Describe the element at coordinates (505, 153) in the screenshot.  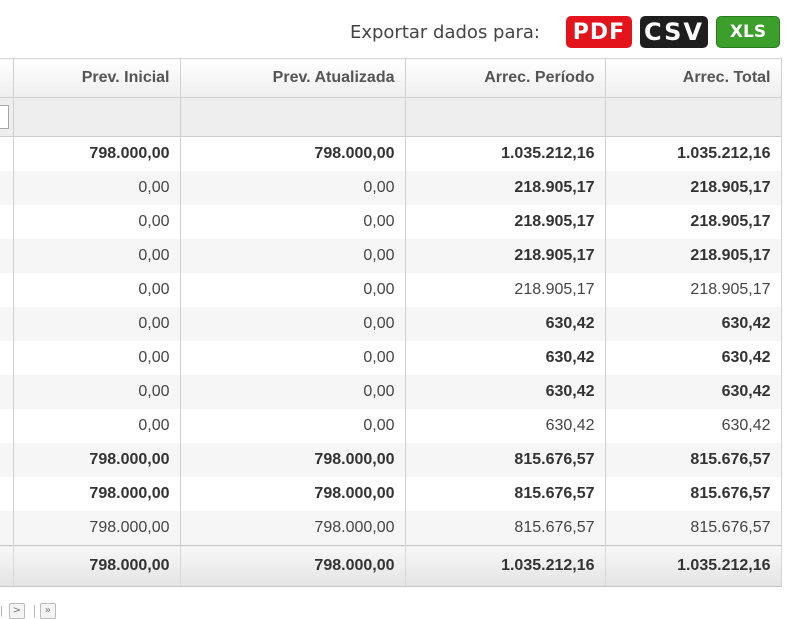
I see `cell-arrec-periodo: 1.035.212,16` at that location.